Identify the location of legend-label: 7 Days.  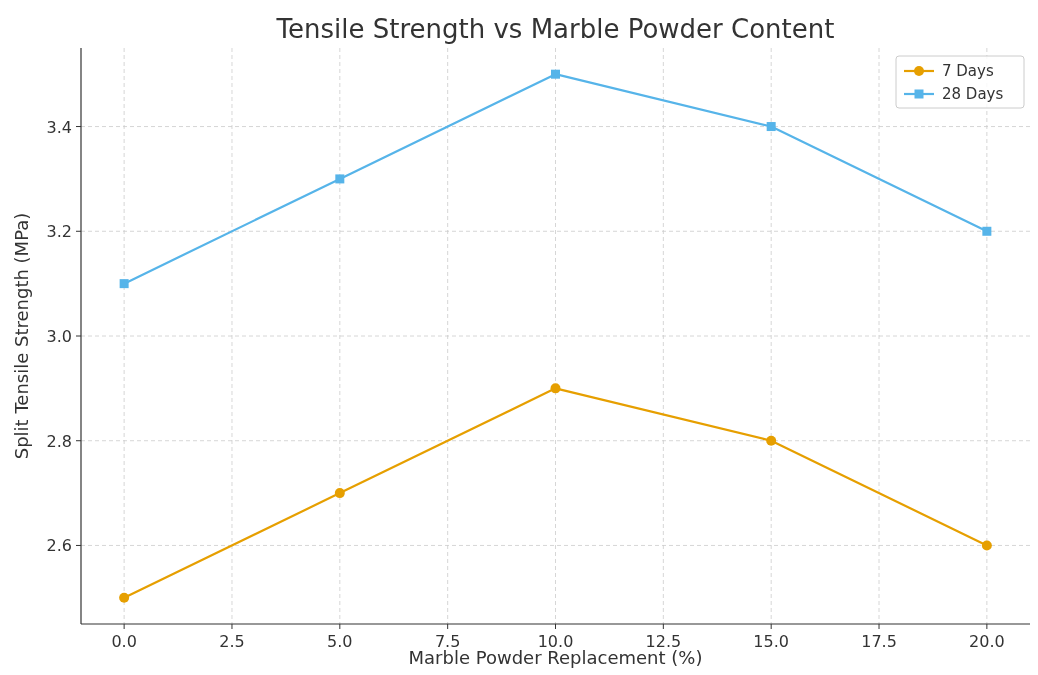
(968, 71).